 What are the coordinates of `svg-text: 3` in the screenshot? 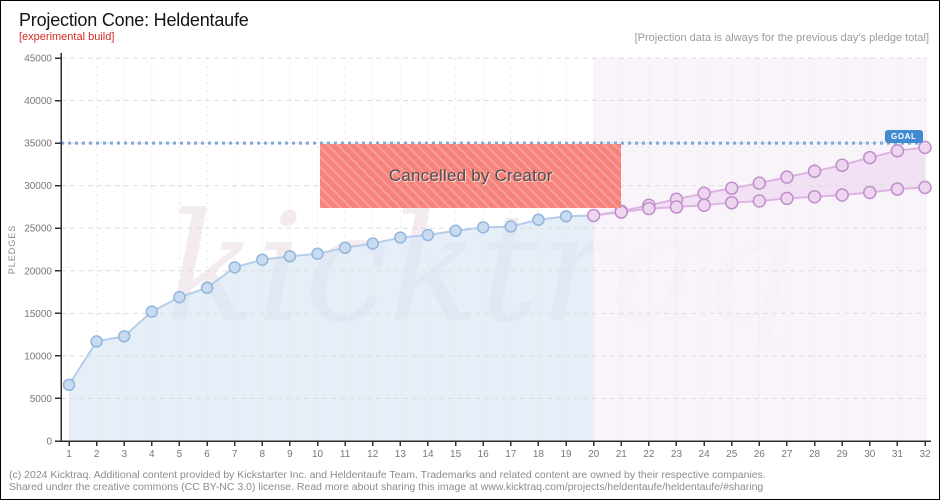 It's located at (124, 454).